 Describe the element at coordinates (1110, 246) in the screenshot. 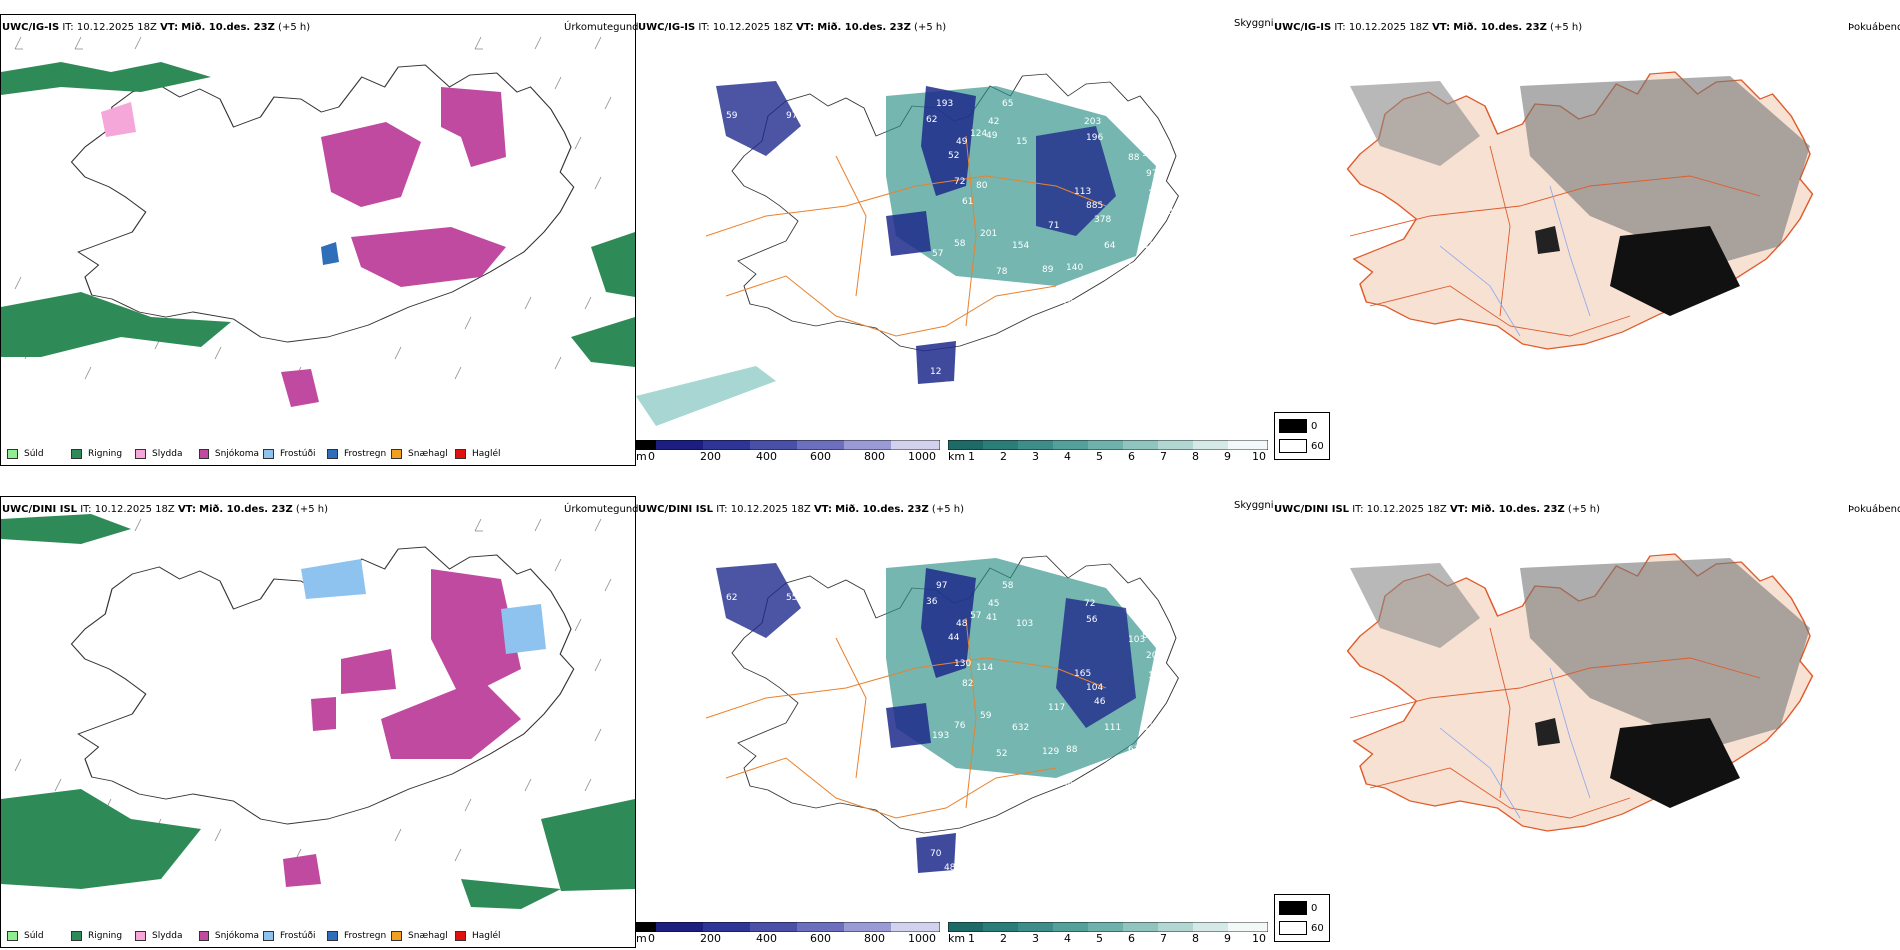

I see `cloud-number-label: 64` at that location.